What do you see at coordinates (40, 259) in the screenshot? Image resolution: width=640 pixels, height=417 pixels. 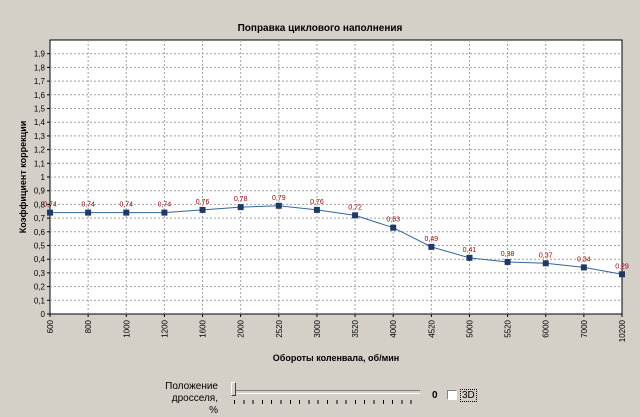 I see `y-tick-label: 0,4` at bounding box center [40, 259].